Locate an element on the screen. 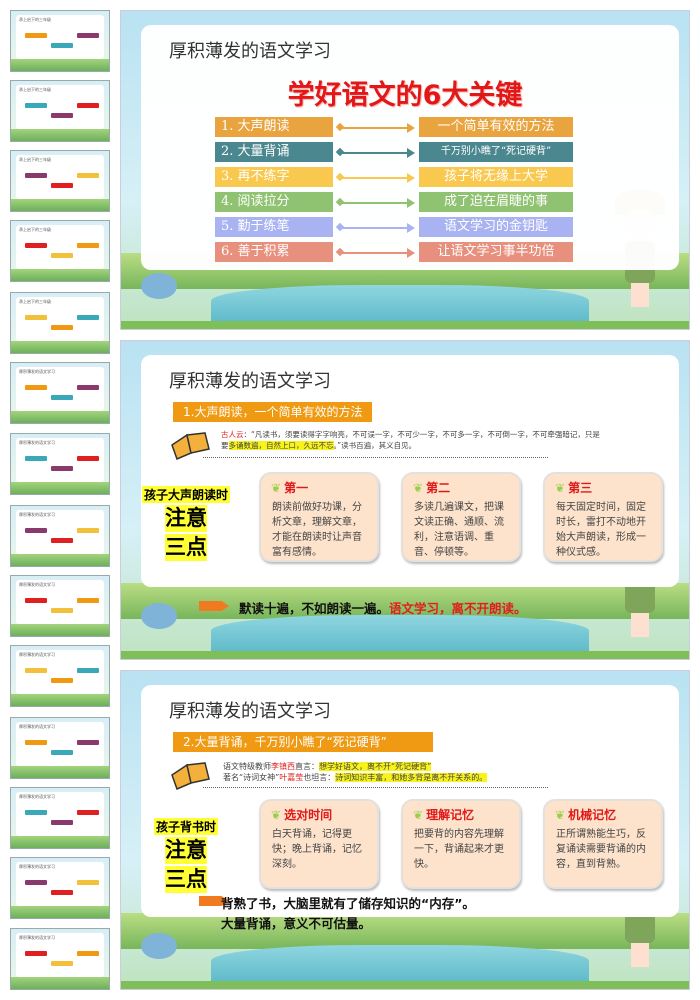  key-description: 语文学习的金钥匙 is located at coordinates (496, 227).